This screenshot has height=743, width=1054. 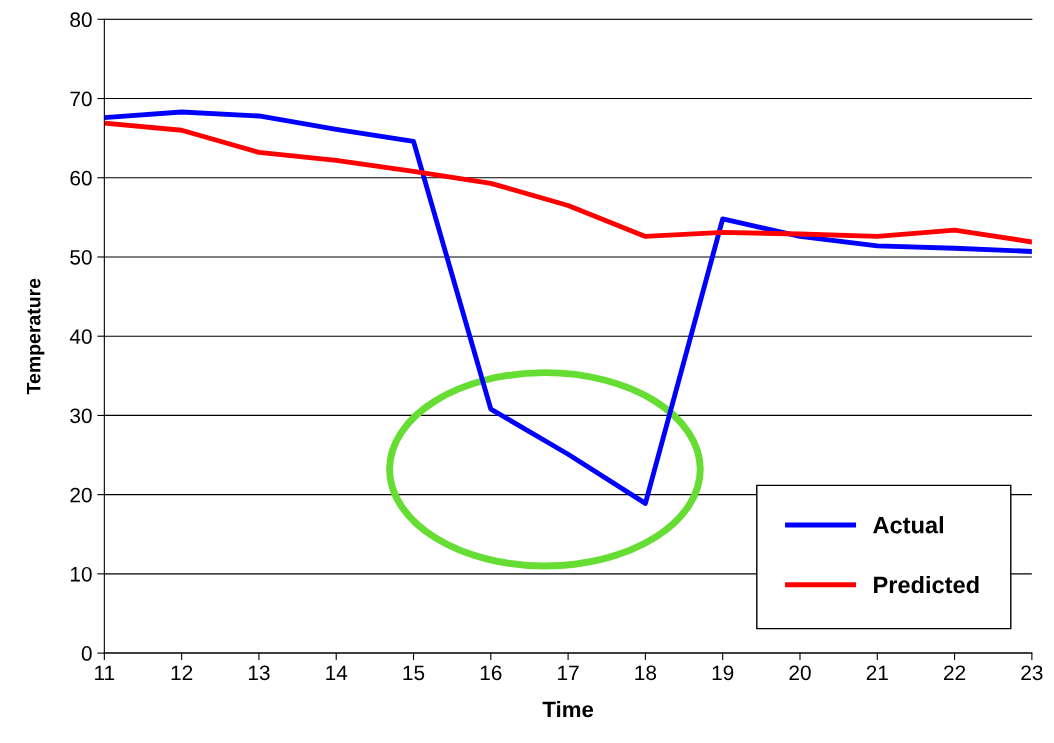 I want to click on y-tick-label: 20, so click(x=81, y=495).